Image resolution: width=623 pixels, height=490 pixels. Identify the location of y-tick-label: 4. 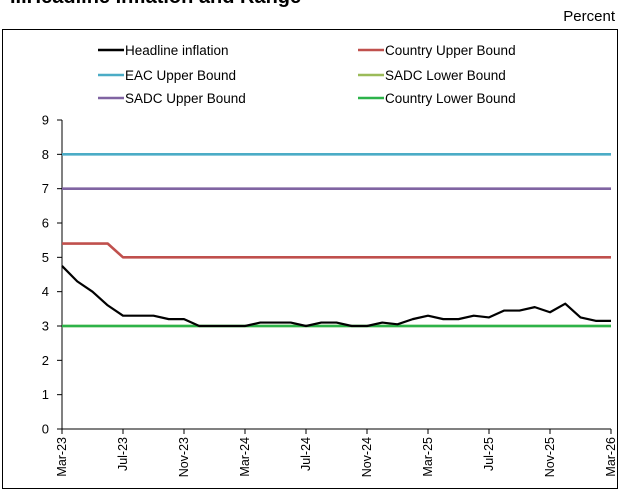
(45, 291).